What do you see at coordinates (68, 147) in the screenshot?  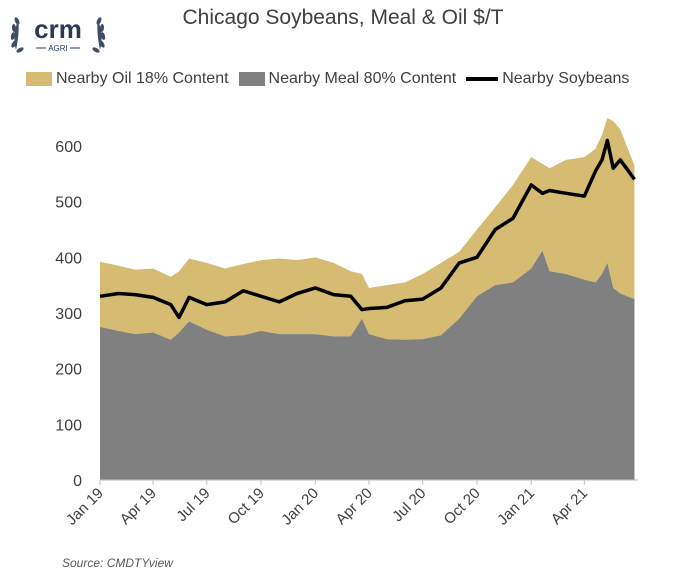 I see `y-tick-label: 600` at bounding box center [68, 147].